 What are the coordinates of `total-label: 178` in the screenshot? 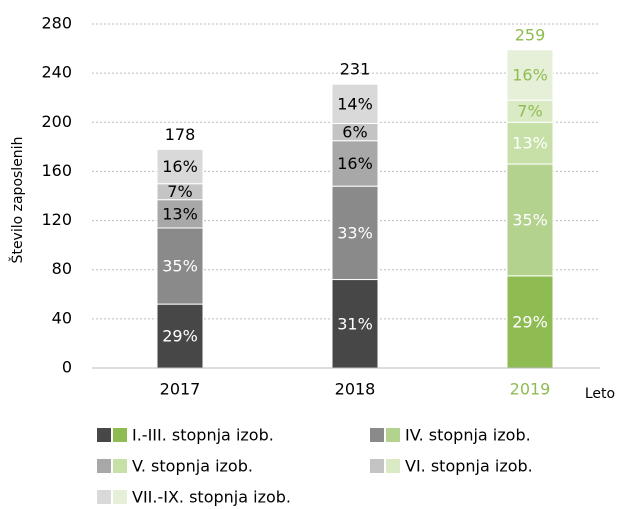 It's located at (180, 134).